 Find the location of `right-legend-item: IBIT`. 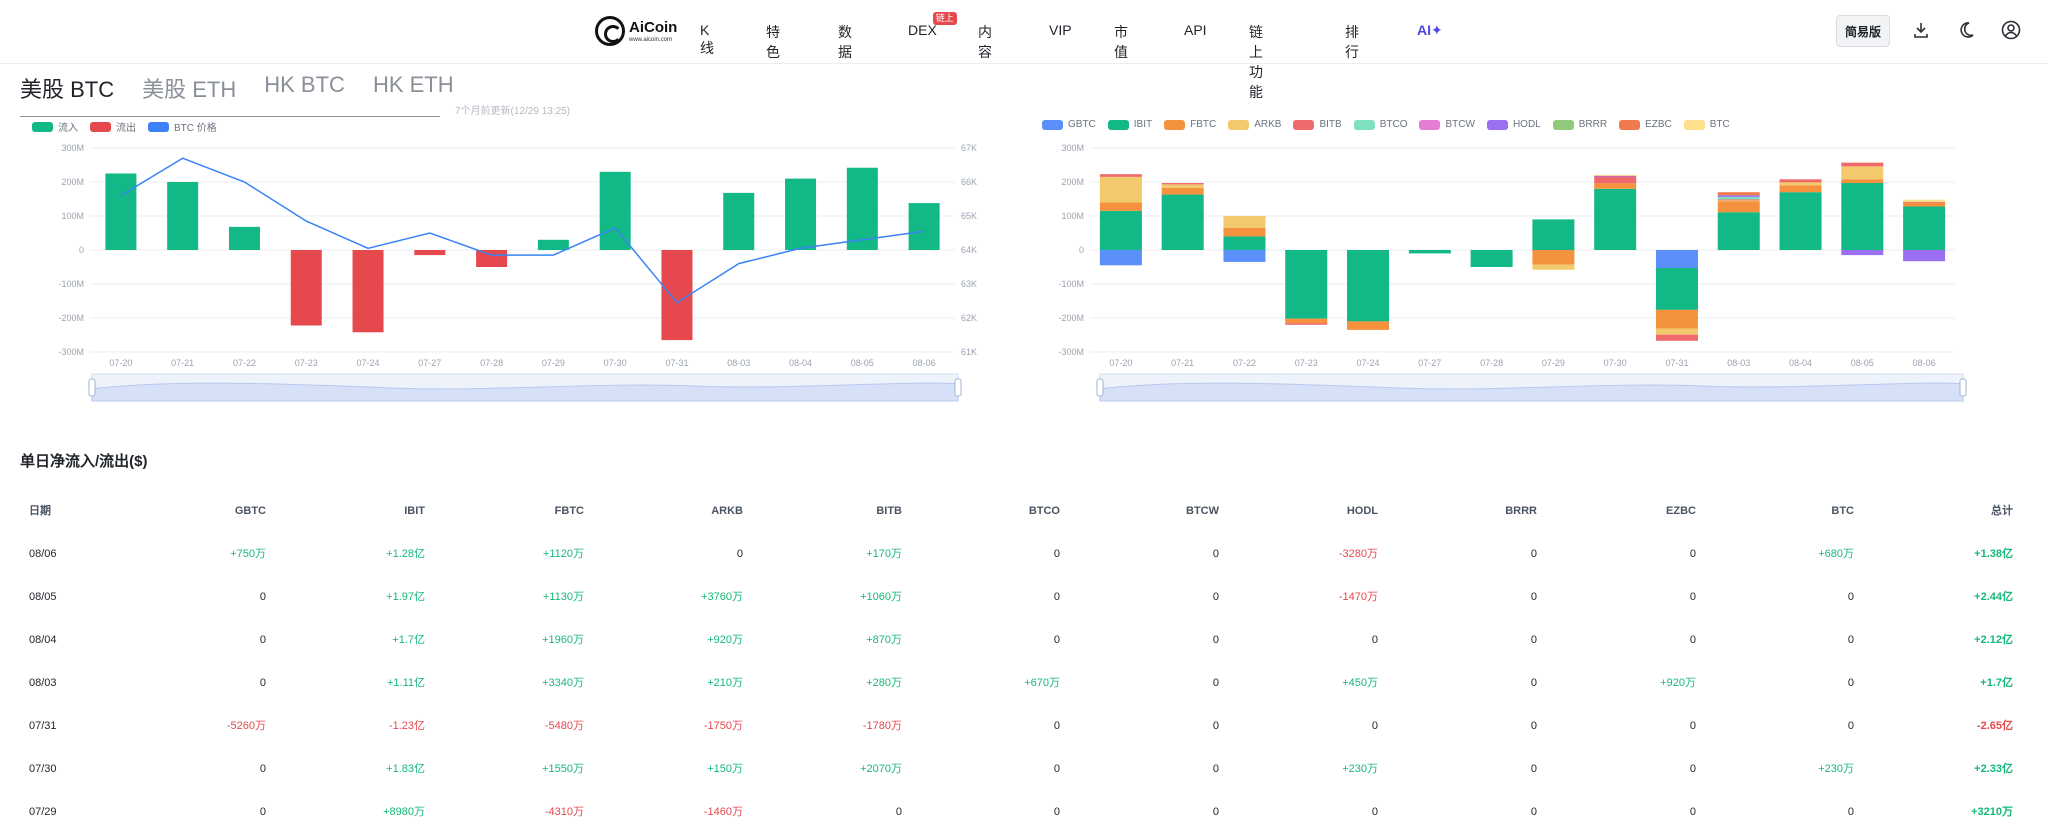

right-legend-item: IBIT is located at coordinates (1129, 124).